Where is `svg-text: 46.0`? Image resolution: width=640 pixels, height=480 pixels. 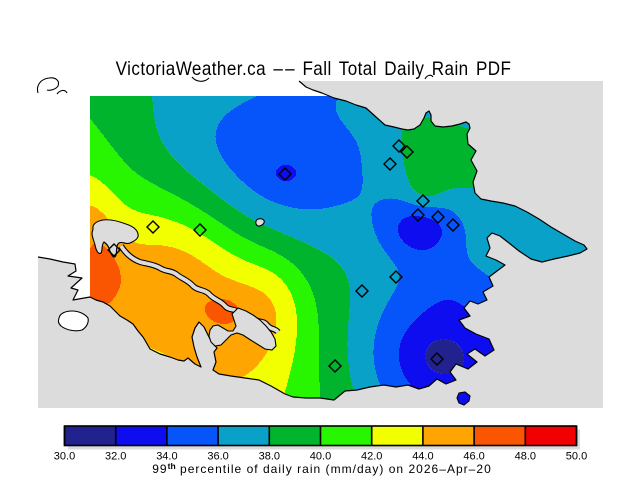 svg-text: 46.0 is located at coordinates (473, 457).